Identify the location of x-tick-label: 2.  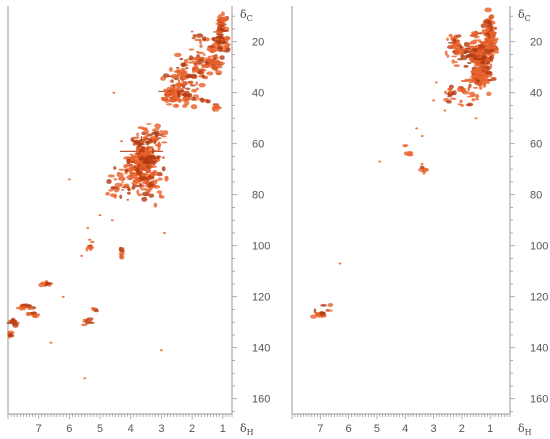
(462, 429).